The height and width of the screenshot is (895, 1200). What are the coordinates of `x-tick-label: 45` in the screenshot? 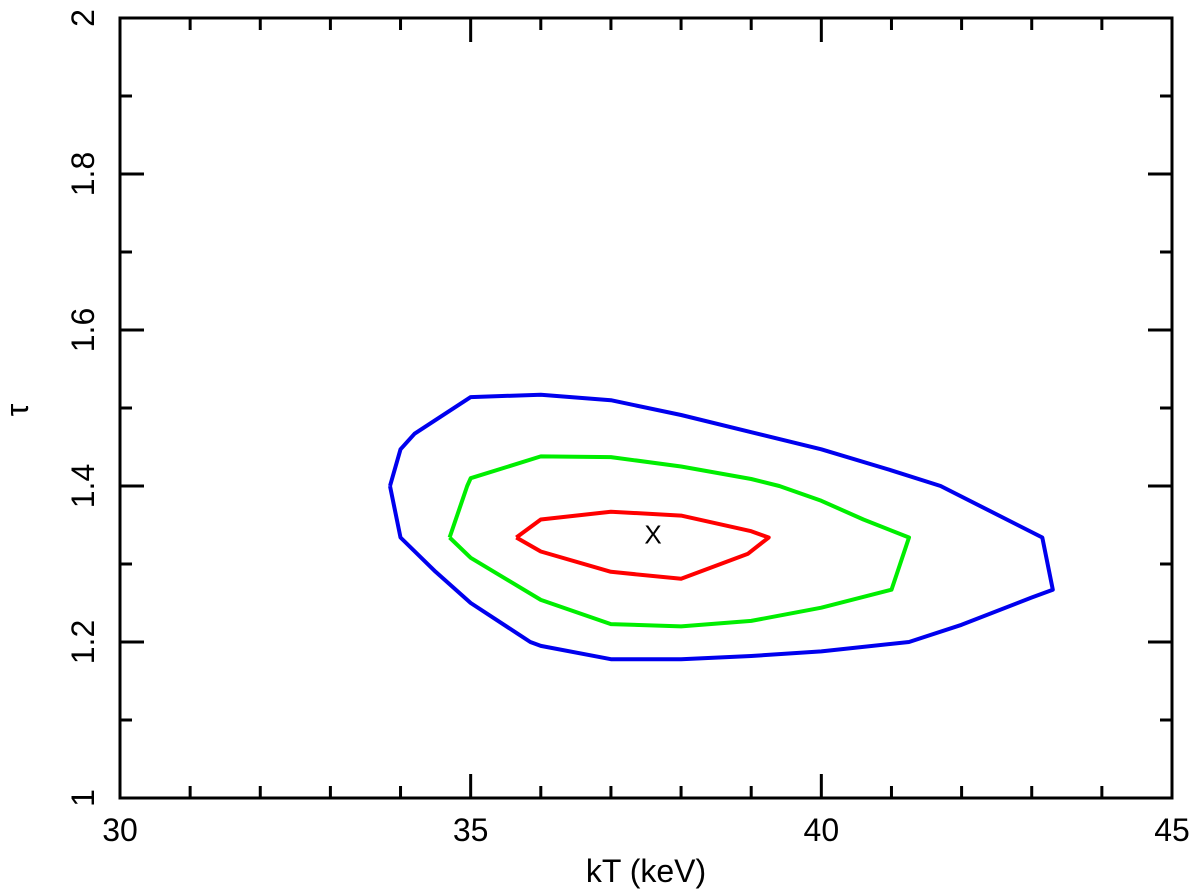 It's located at (1172, 830).